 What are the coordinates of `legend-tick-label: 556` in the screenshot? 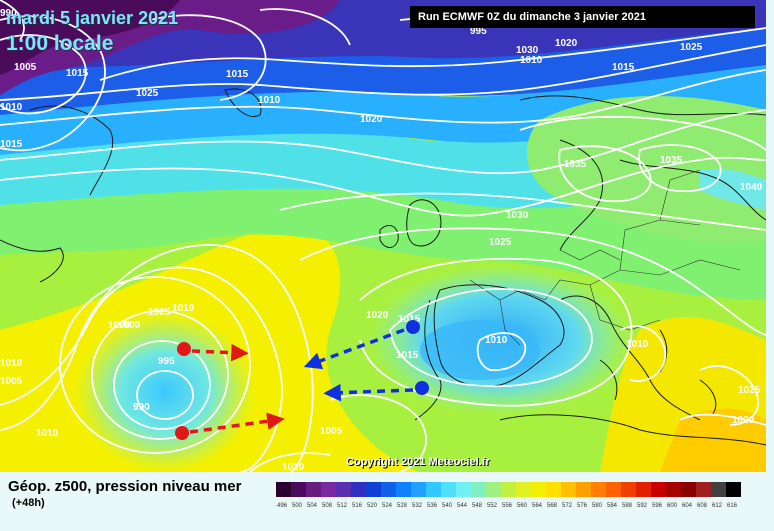 It's located at (507, 506).